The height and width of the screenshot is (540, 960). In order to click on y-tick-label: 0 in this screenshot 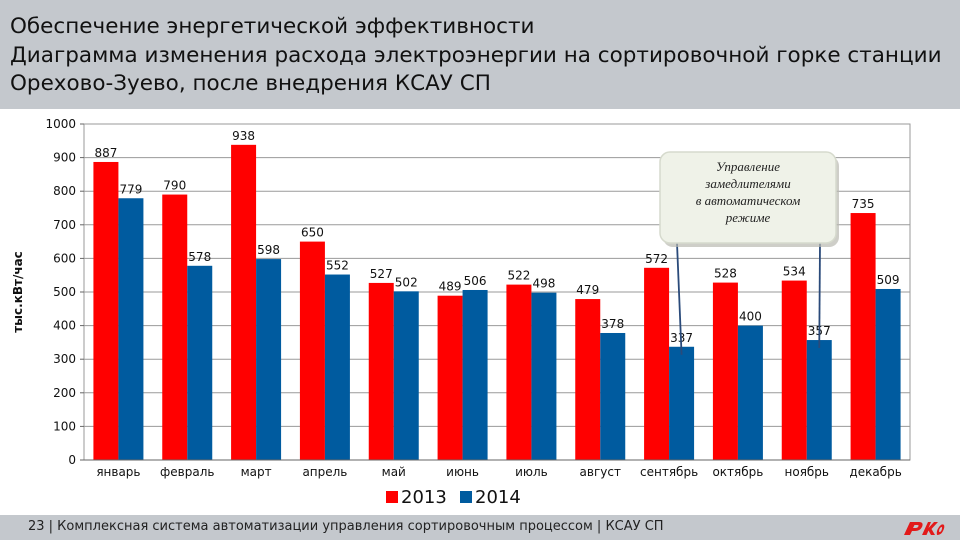, I will do `click(72, 460)`.